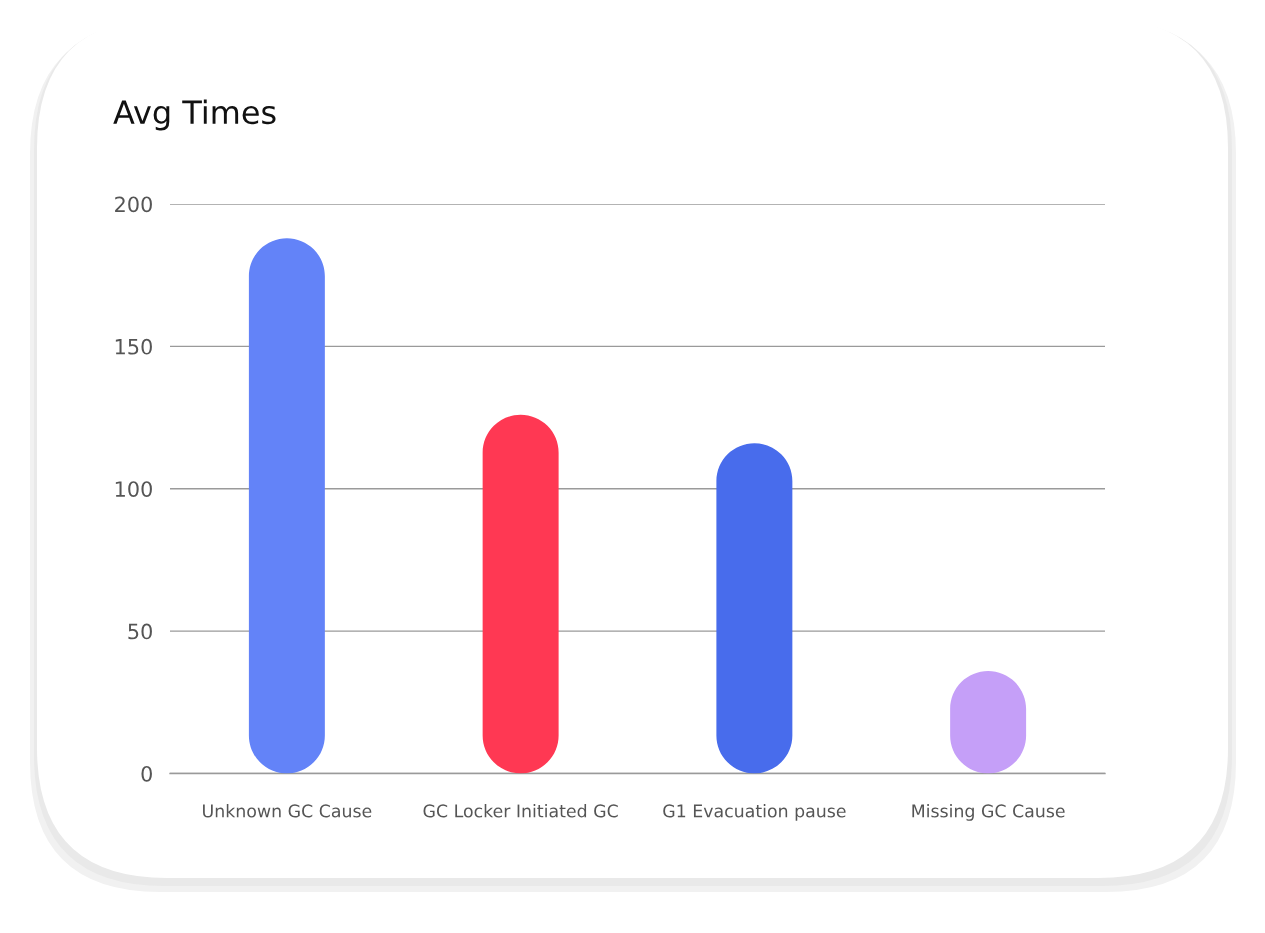 This screenshot has width=1265, height=933. I want to click on x-tick-label: Missing GC Cause, so click(988, 812).